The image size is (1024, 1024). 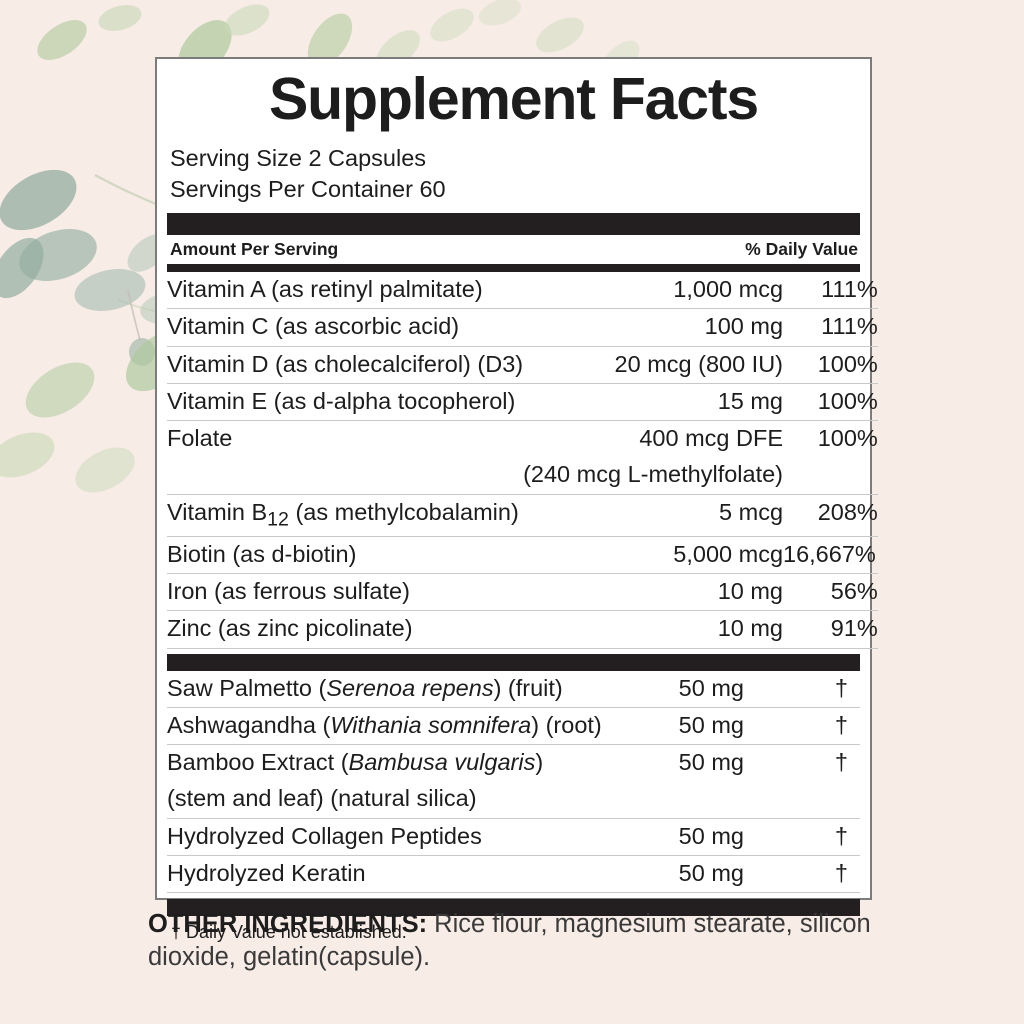 What do you see at coordinates (706, 800) in the screenshot?
I see `botanical-amount-empty` at bounding box center [706, 800].